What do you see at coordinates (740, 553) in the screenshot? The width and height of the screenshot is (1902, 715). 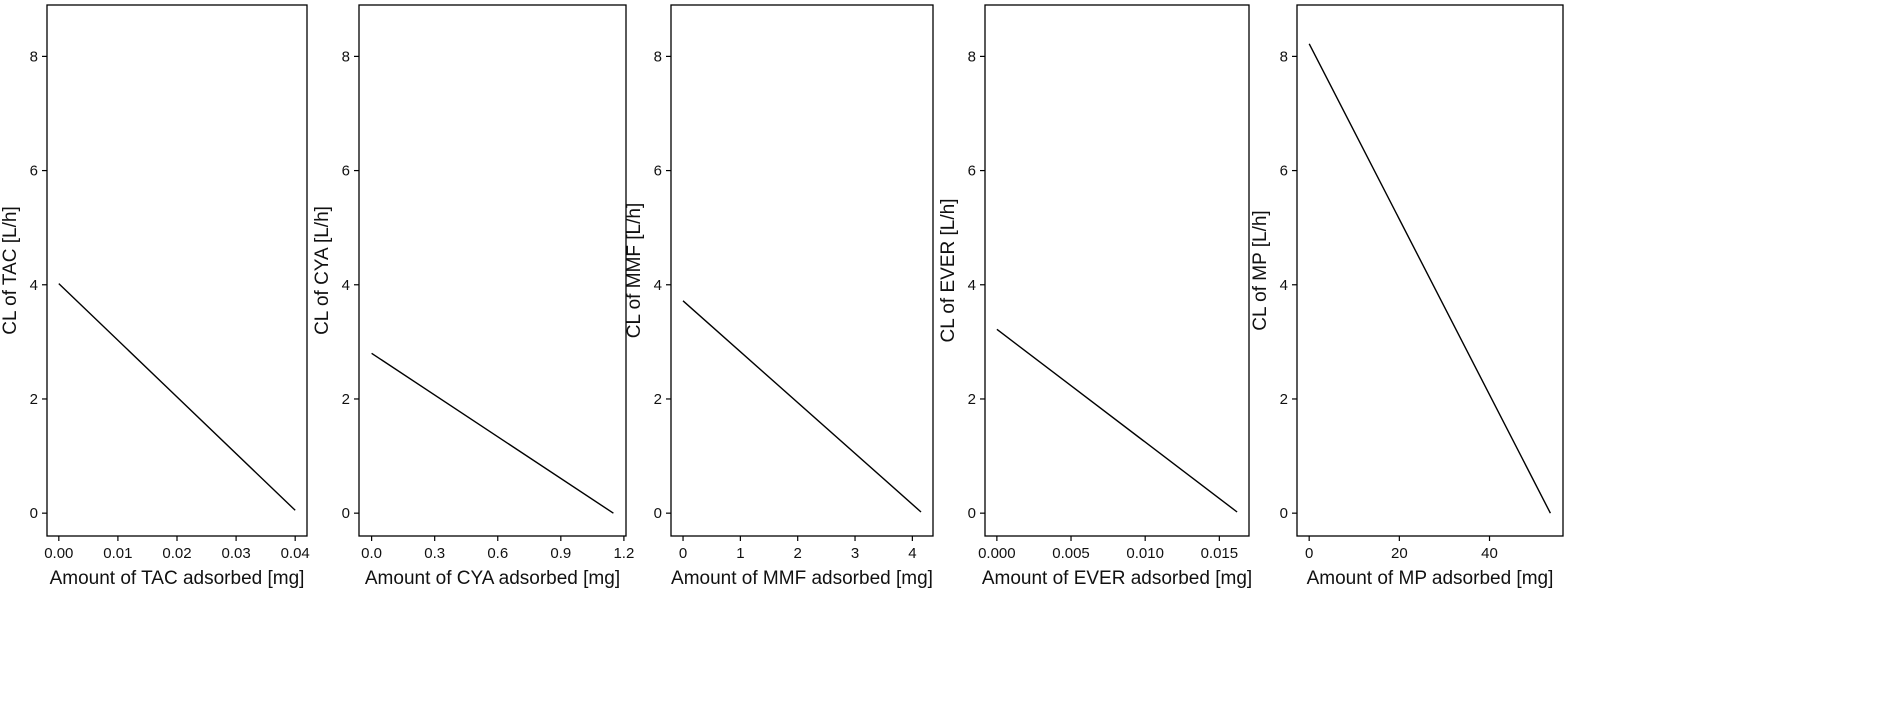 I see `x-tick-label: 1` at bounding box center [740, 553].